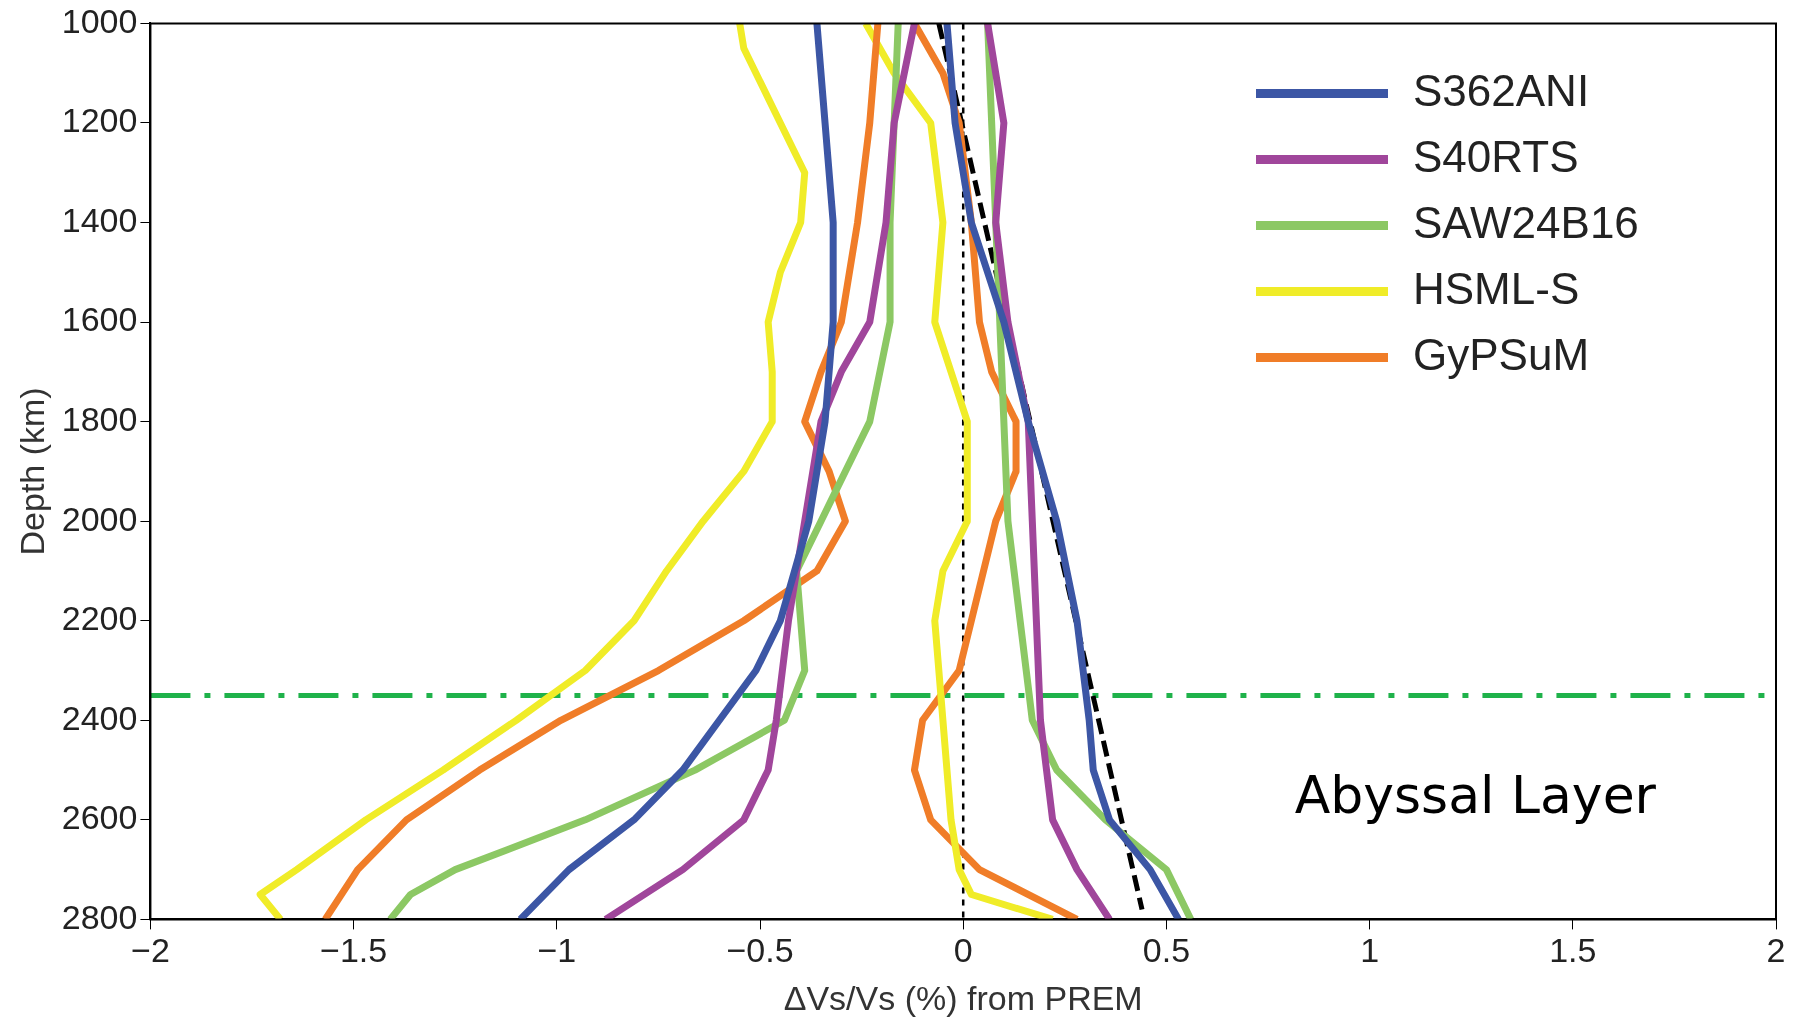  Describe the element at coordinates (1501, 90) in the screenshot. I see `legend-label: S362ANI` at that location.